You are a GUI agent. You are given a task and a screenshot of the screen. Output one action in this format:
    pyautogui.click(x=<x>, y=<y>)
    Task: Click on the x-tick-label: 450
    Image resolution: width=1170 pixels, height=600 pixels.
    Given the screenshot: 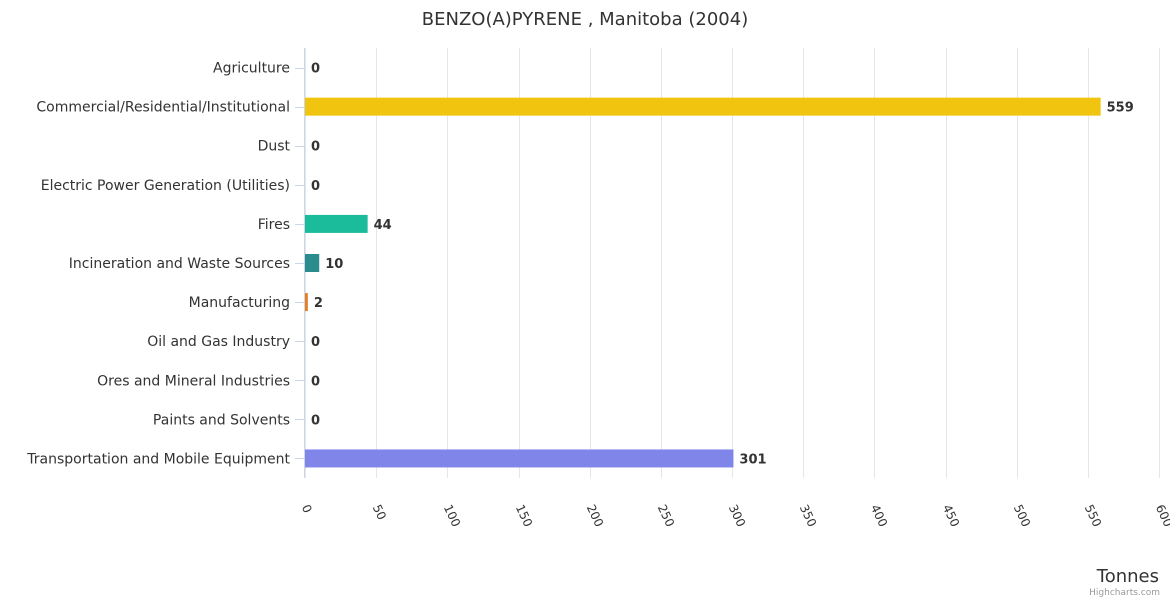 What is the action you would take?
    pyautogui.click(x=951, y=515)
    